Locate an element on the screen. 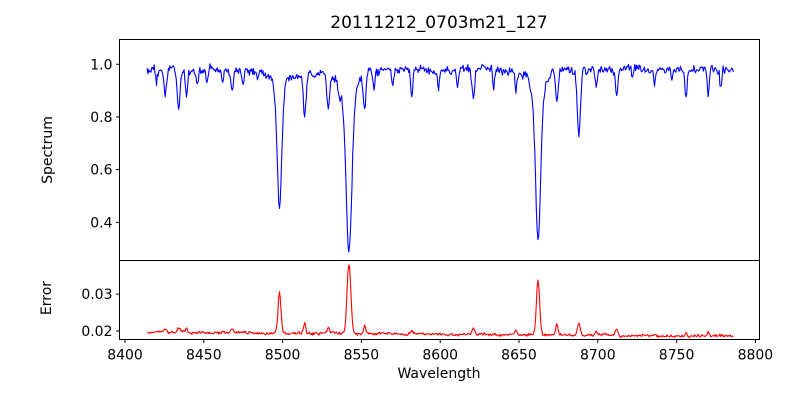 This screenshot has width=800, height=400. x-axis-label: Wavelength is located at coordinates (439, 374).